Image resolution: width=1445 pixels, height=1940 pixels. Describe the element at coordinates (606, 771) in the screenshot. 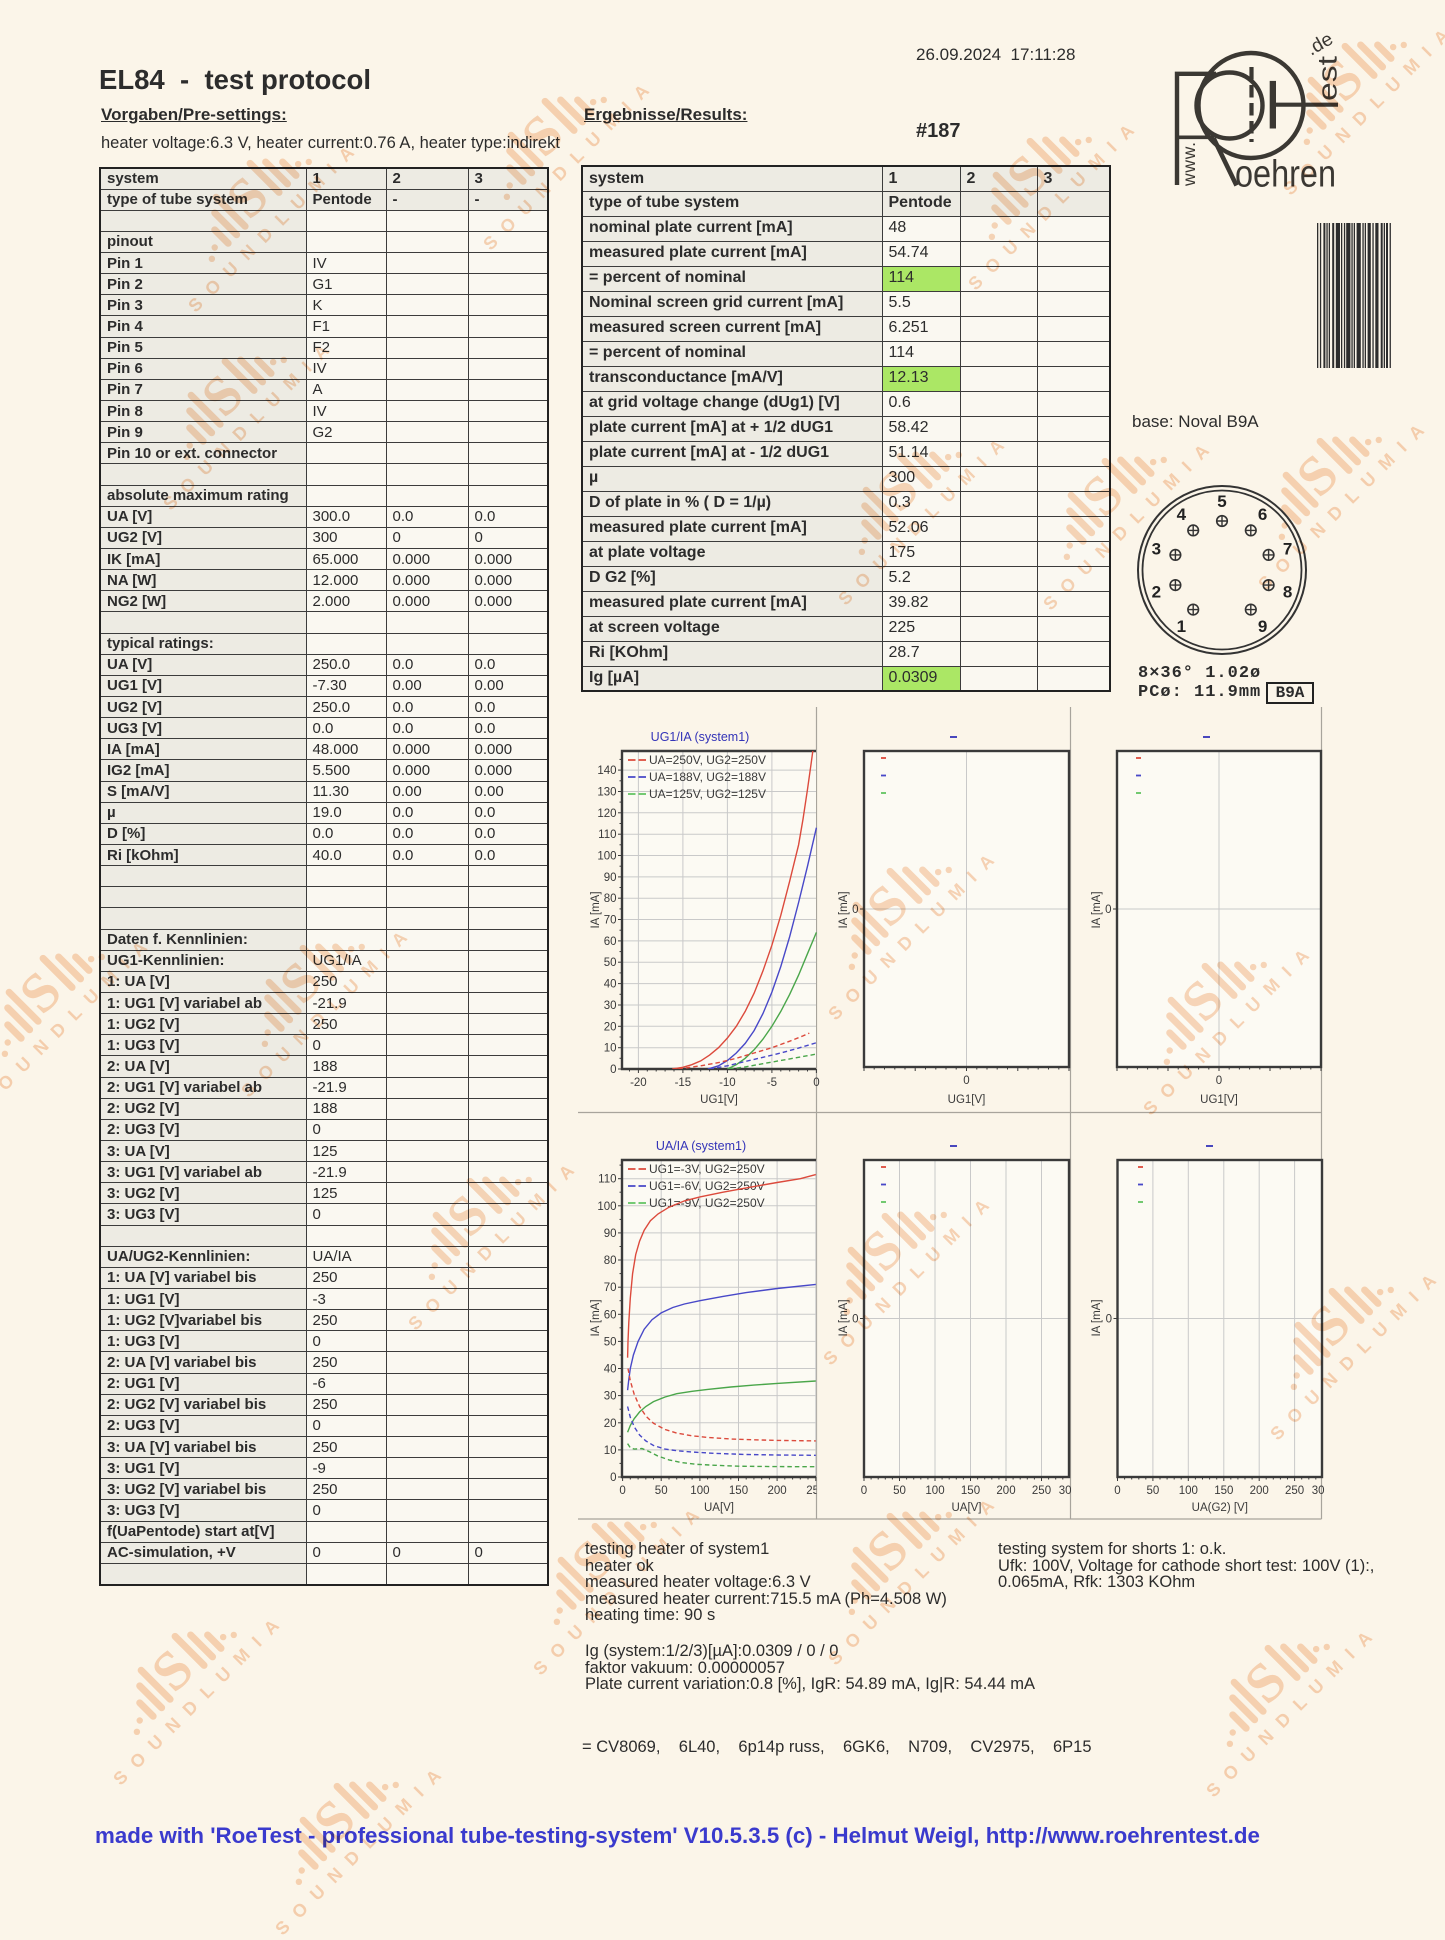

I see `svg-text: 140` at that location.